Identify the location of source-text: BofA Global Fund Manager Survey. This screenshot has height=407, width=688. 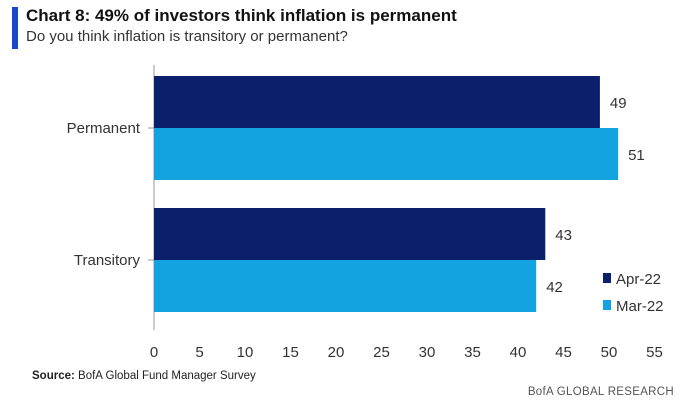
(167, 376).